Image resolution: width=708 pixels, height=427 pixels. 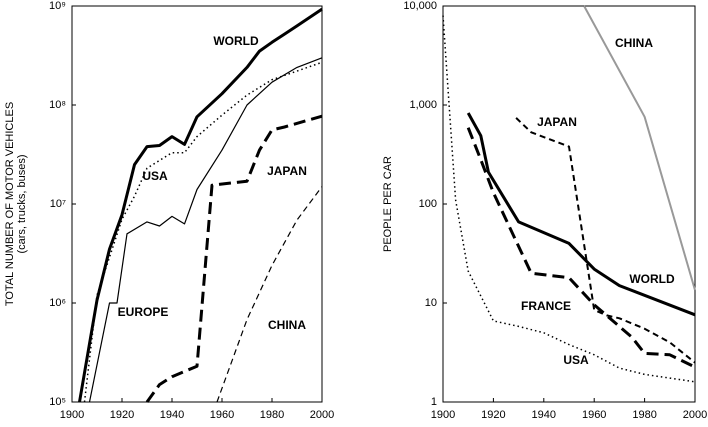 What do you see at coordinates (57, 6) in the screenshot?
I see `y-tick-label: 10⁹` at bounding box center [57, 6].